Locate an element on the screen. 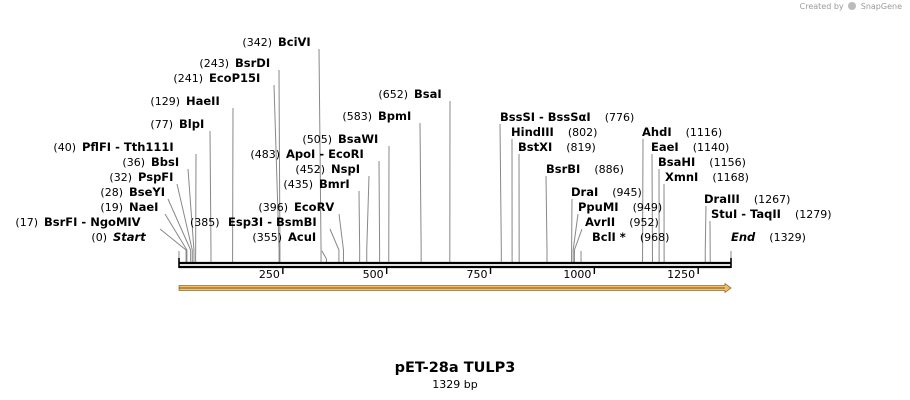 The width and height of the screenshot is (910, 400). site-position-haeii: (129) is located at coordinates (165, 101).